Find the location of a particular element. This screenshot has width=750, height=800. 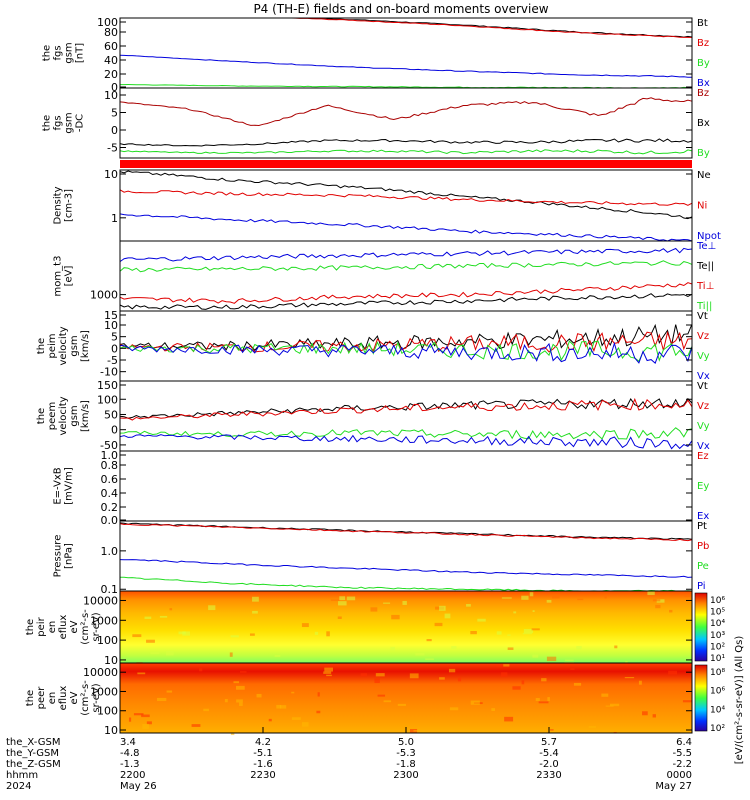

colorbar-tick-label: 10⁵ is located at coordinates (717, 613).